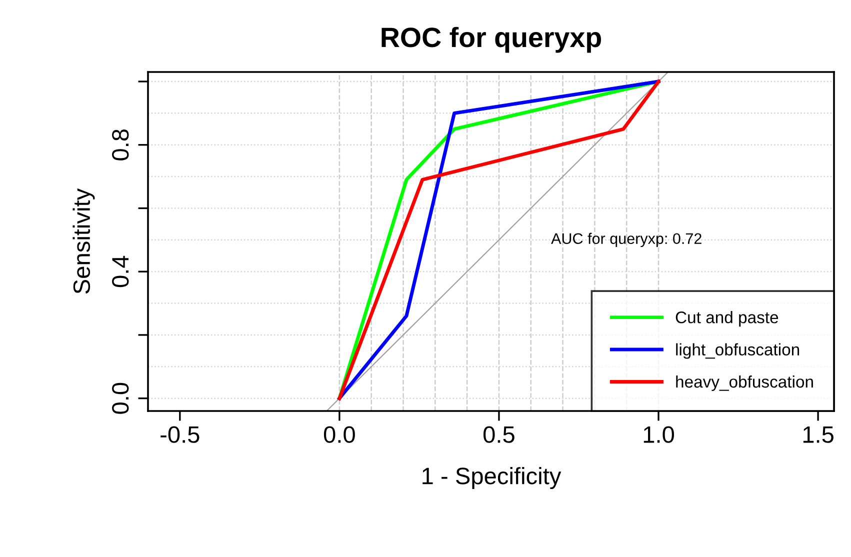  What do you see at coordinates (744, 383) in the screenshot?
I see `legend-label: heavy_obfuscation` at bounding box center [744, 383].